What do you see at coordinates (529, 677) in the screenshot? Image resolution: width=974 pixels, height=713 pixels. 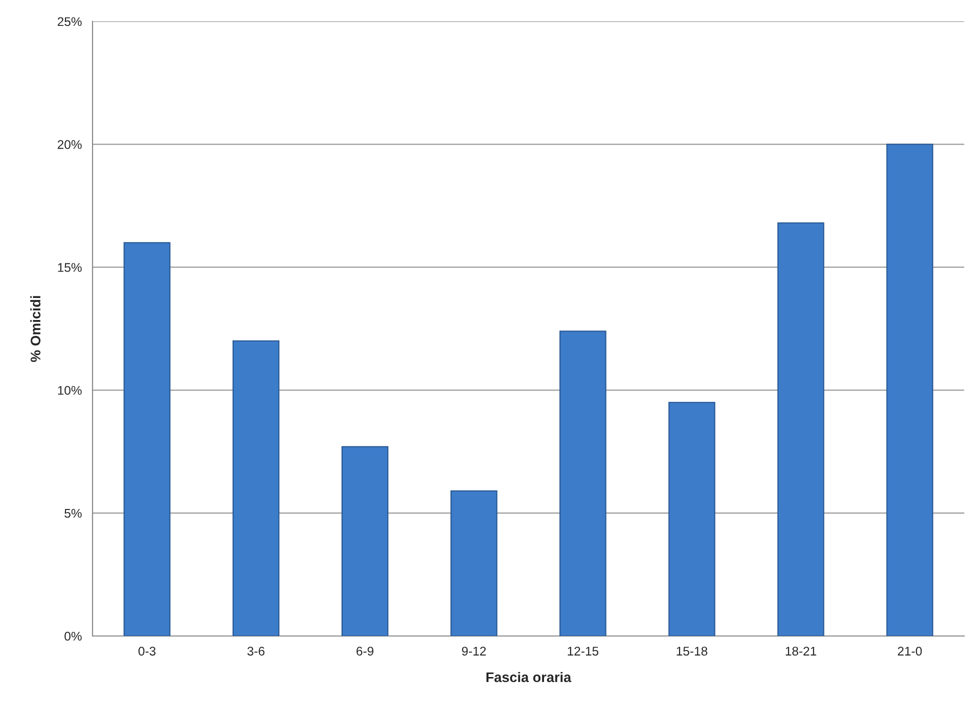 I see `x-axis-title: Fascia oraria` at bounding box center [529, 677].